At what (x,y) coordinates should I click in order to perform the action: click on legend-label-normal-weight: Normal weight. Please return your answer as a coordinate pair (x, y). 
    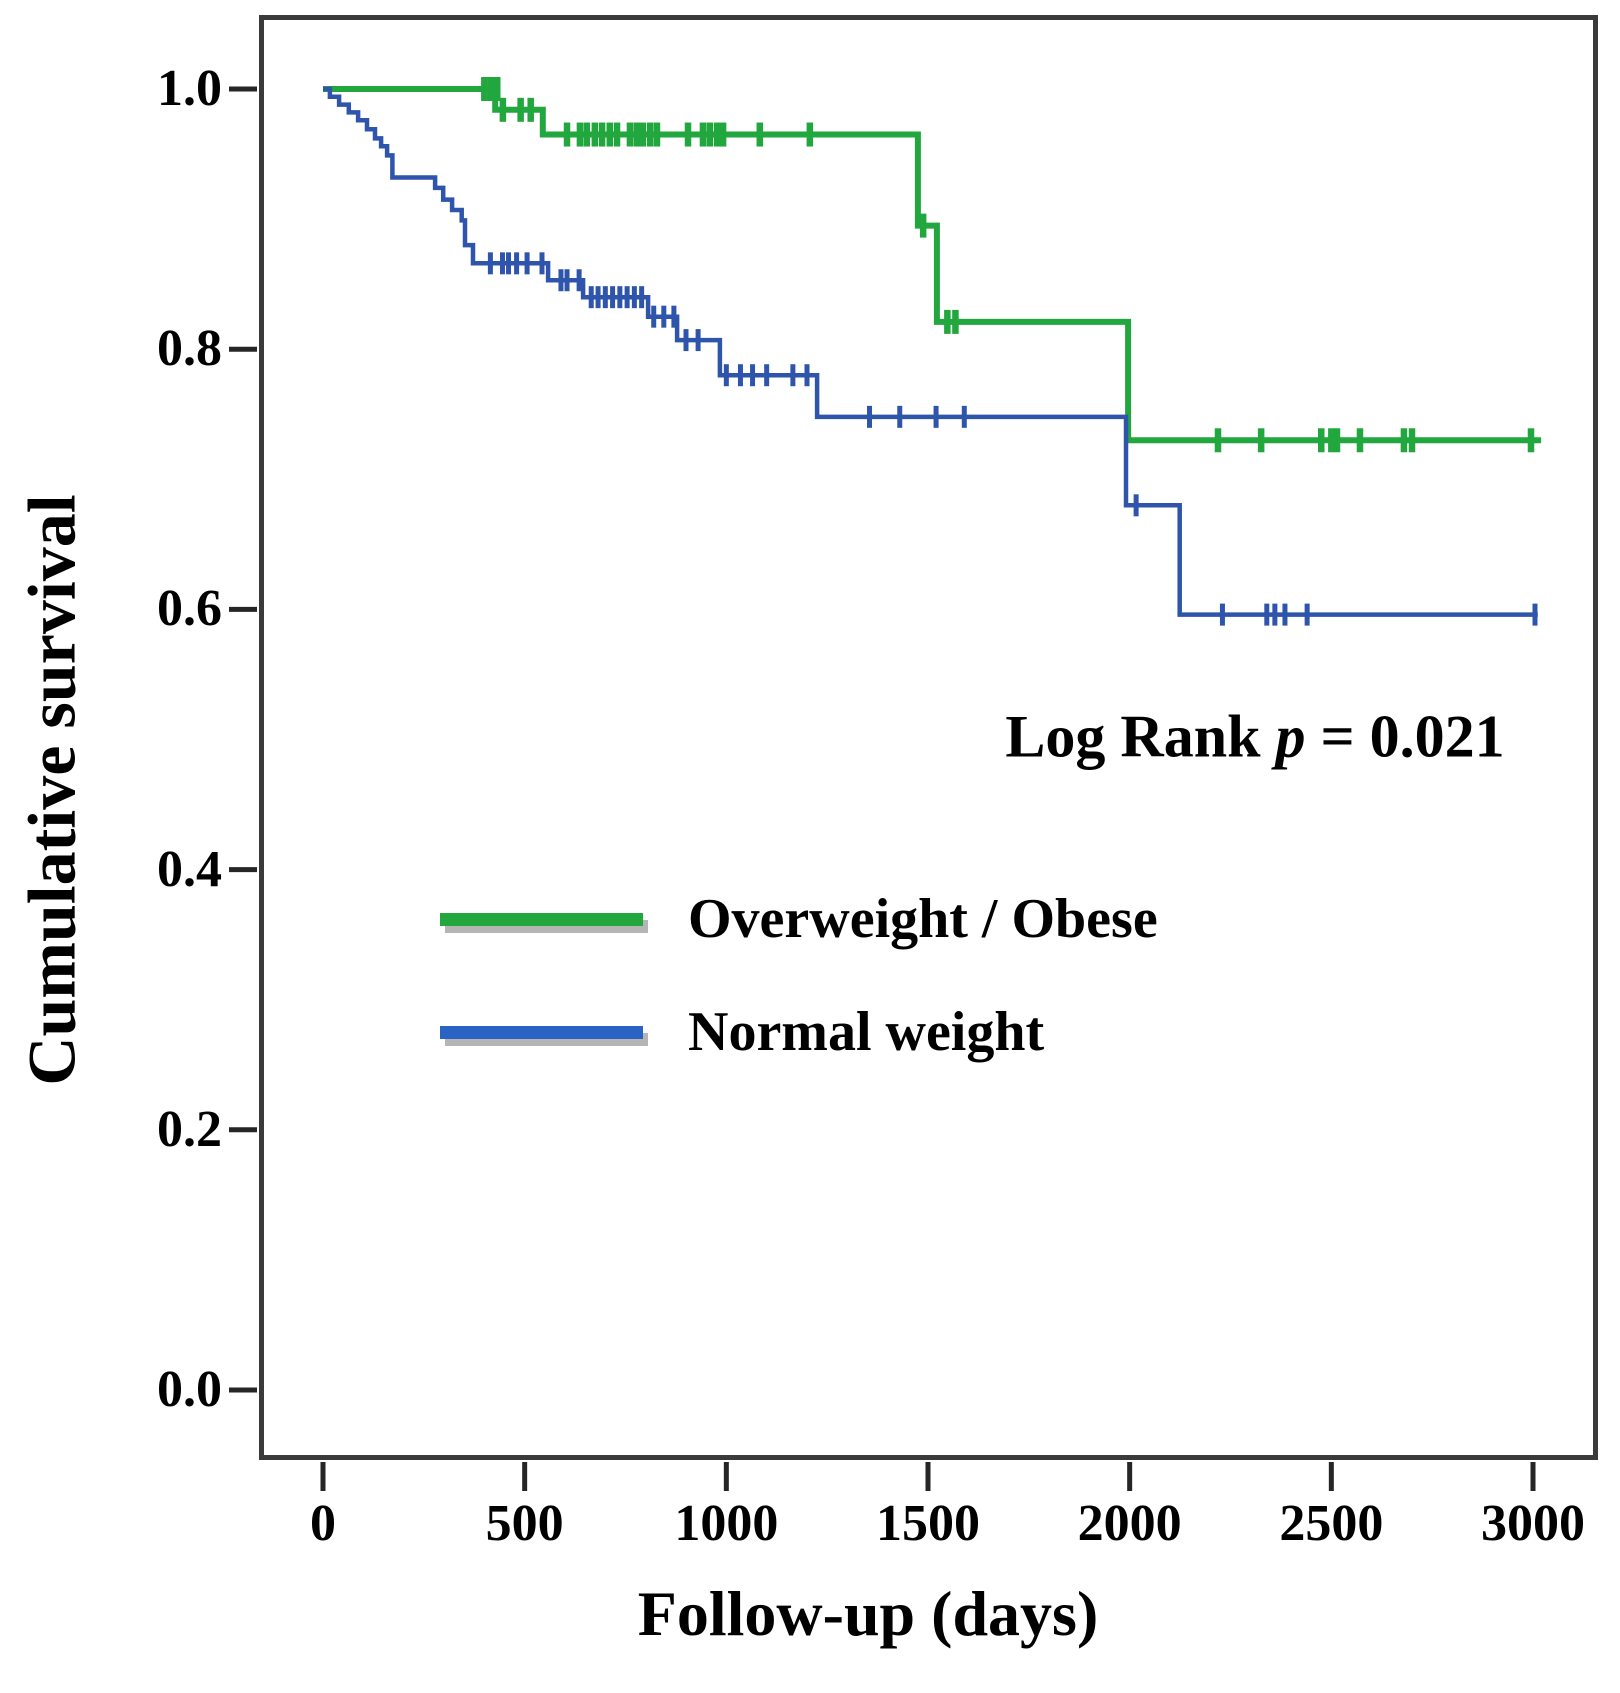
    Looking at the image, I should click on (866, 1032).